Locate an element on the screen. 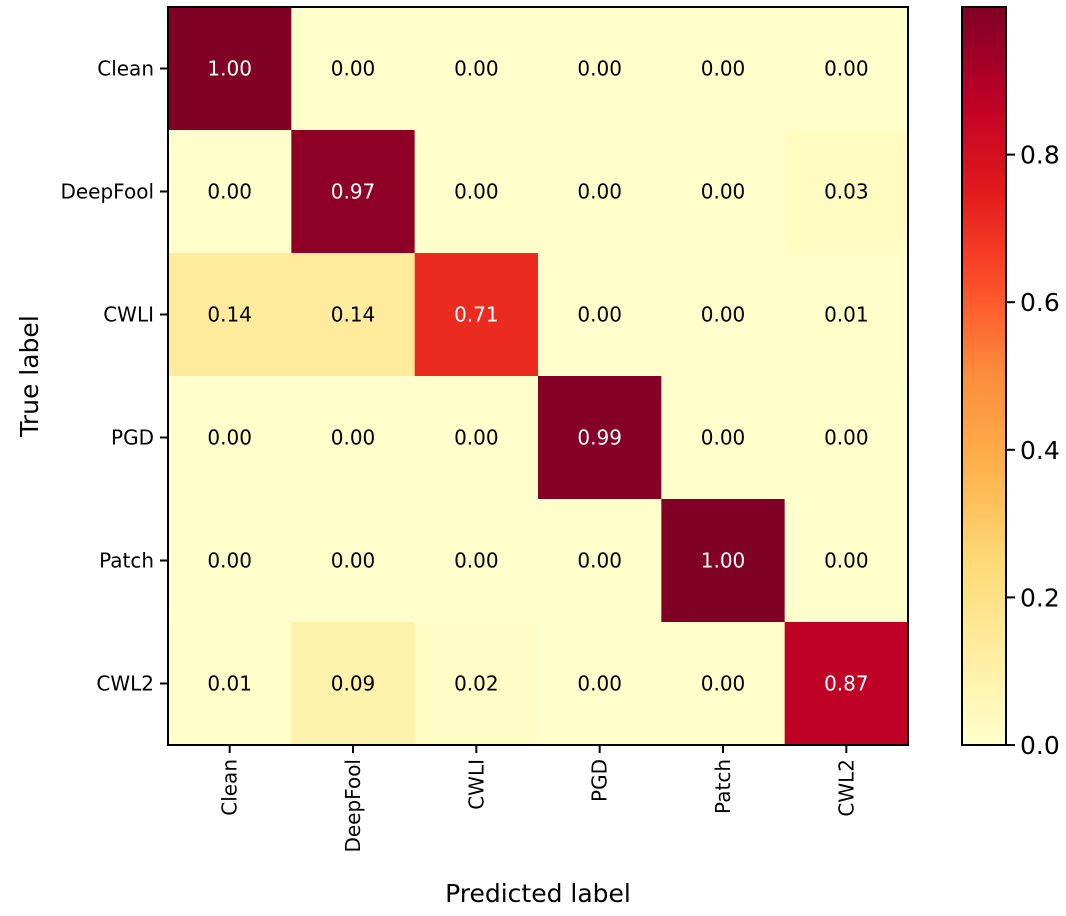 This screenshot has height=916, width=1066. y-axis-title: True label is located at coordinates (29, 376).